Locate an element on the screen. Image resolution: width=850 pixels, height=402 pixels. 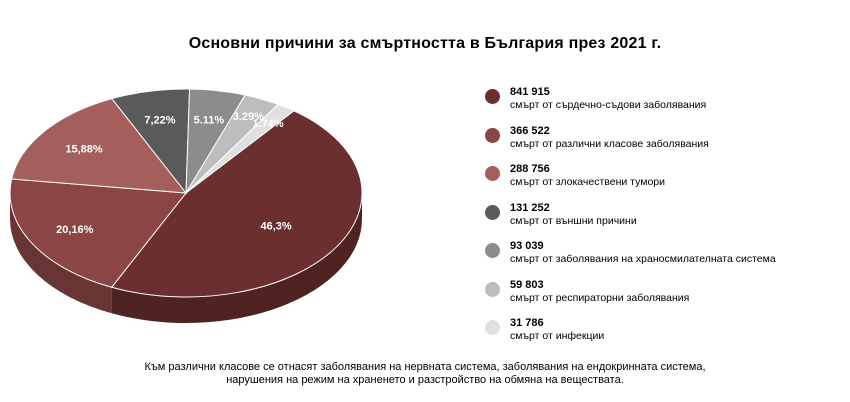
legend-label: смърт от респираторни заболявания is located at coordinates (600, 297).